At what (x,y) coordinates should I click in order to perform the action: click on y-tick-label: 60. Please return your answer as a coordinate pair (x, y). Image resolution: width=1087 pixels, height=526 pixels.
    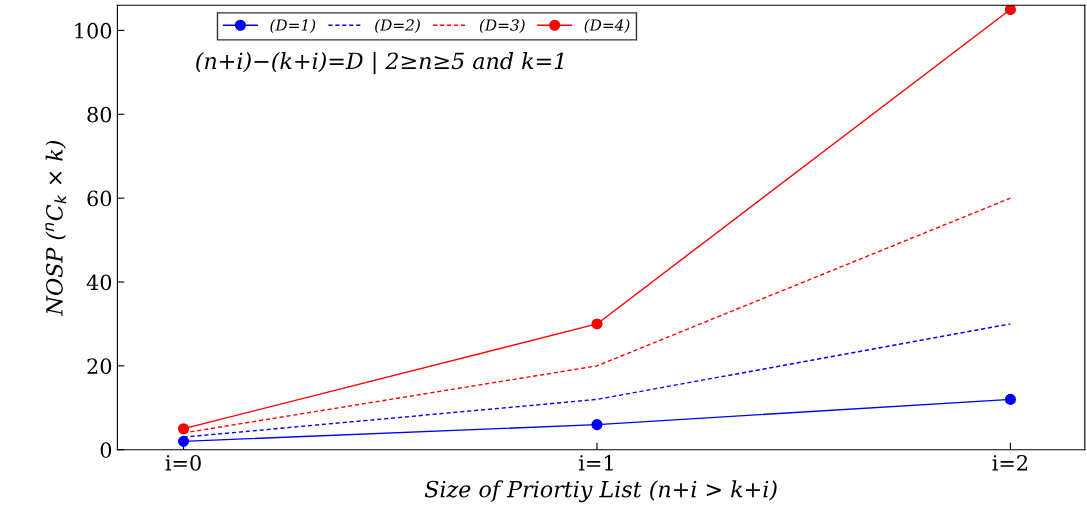
    Looking at the image, I should click on (99, 198).